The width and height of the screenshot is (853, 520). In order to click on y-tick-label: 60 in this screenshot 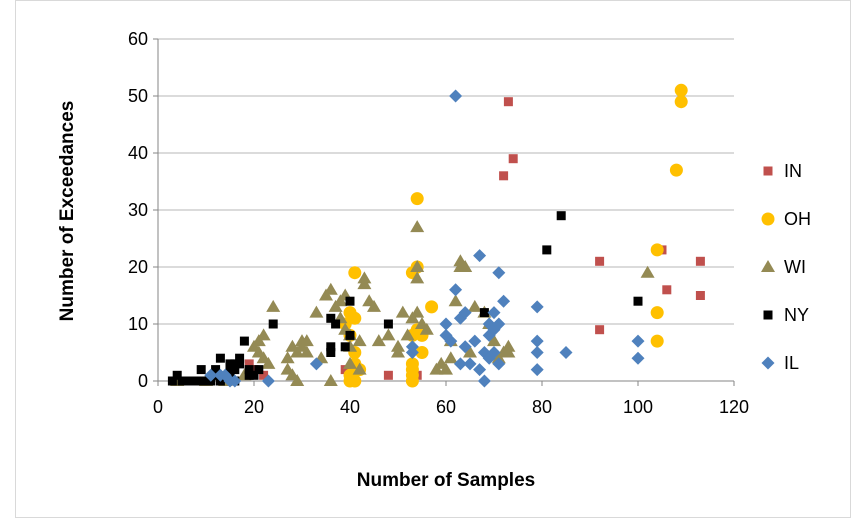, I will do `click(138, 39)`.